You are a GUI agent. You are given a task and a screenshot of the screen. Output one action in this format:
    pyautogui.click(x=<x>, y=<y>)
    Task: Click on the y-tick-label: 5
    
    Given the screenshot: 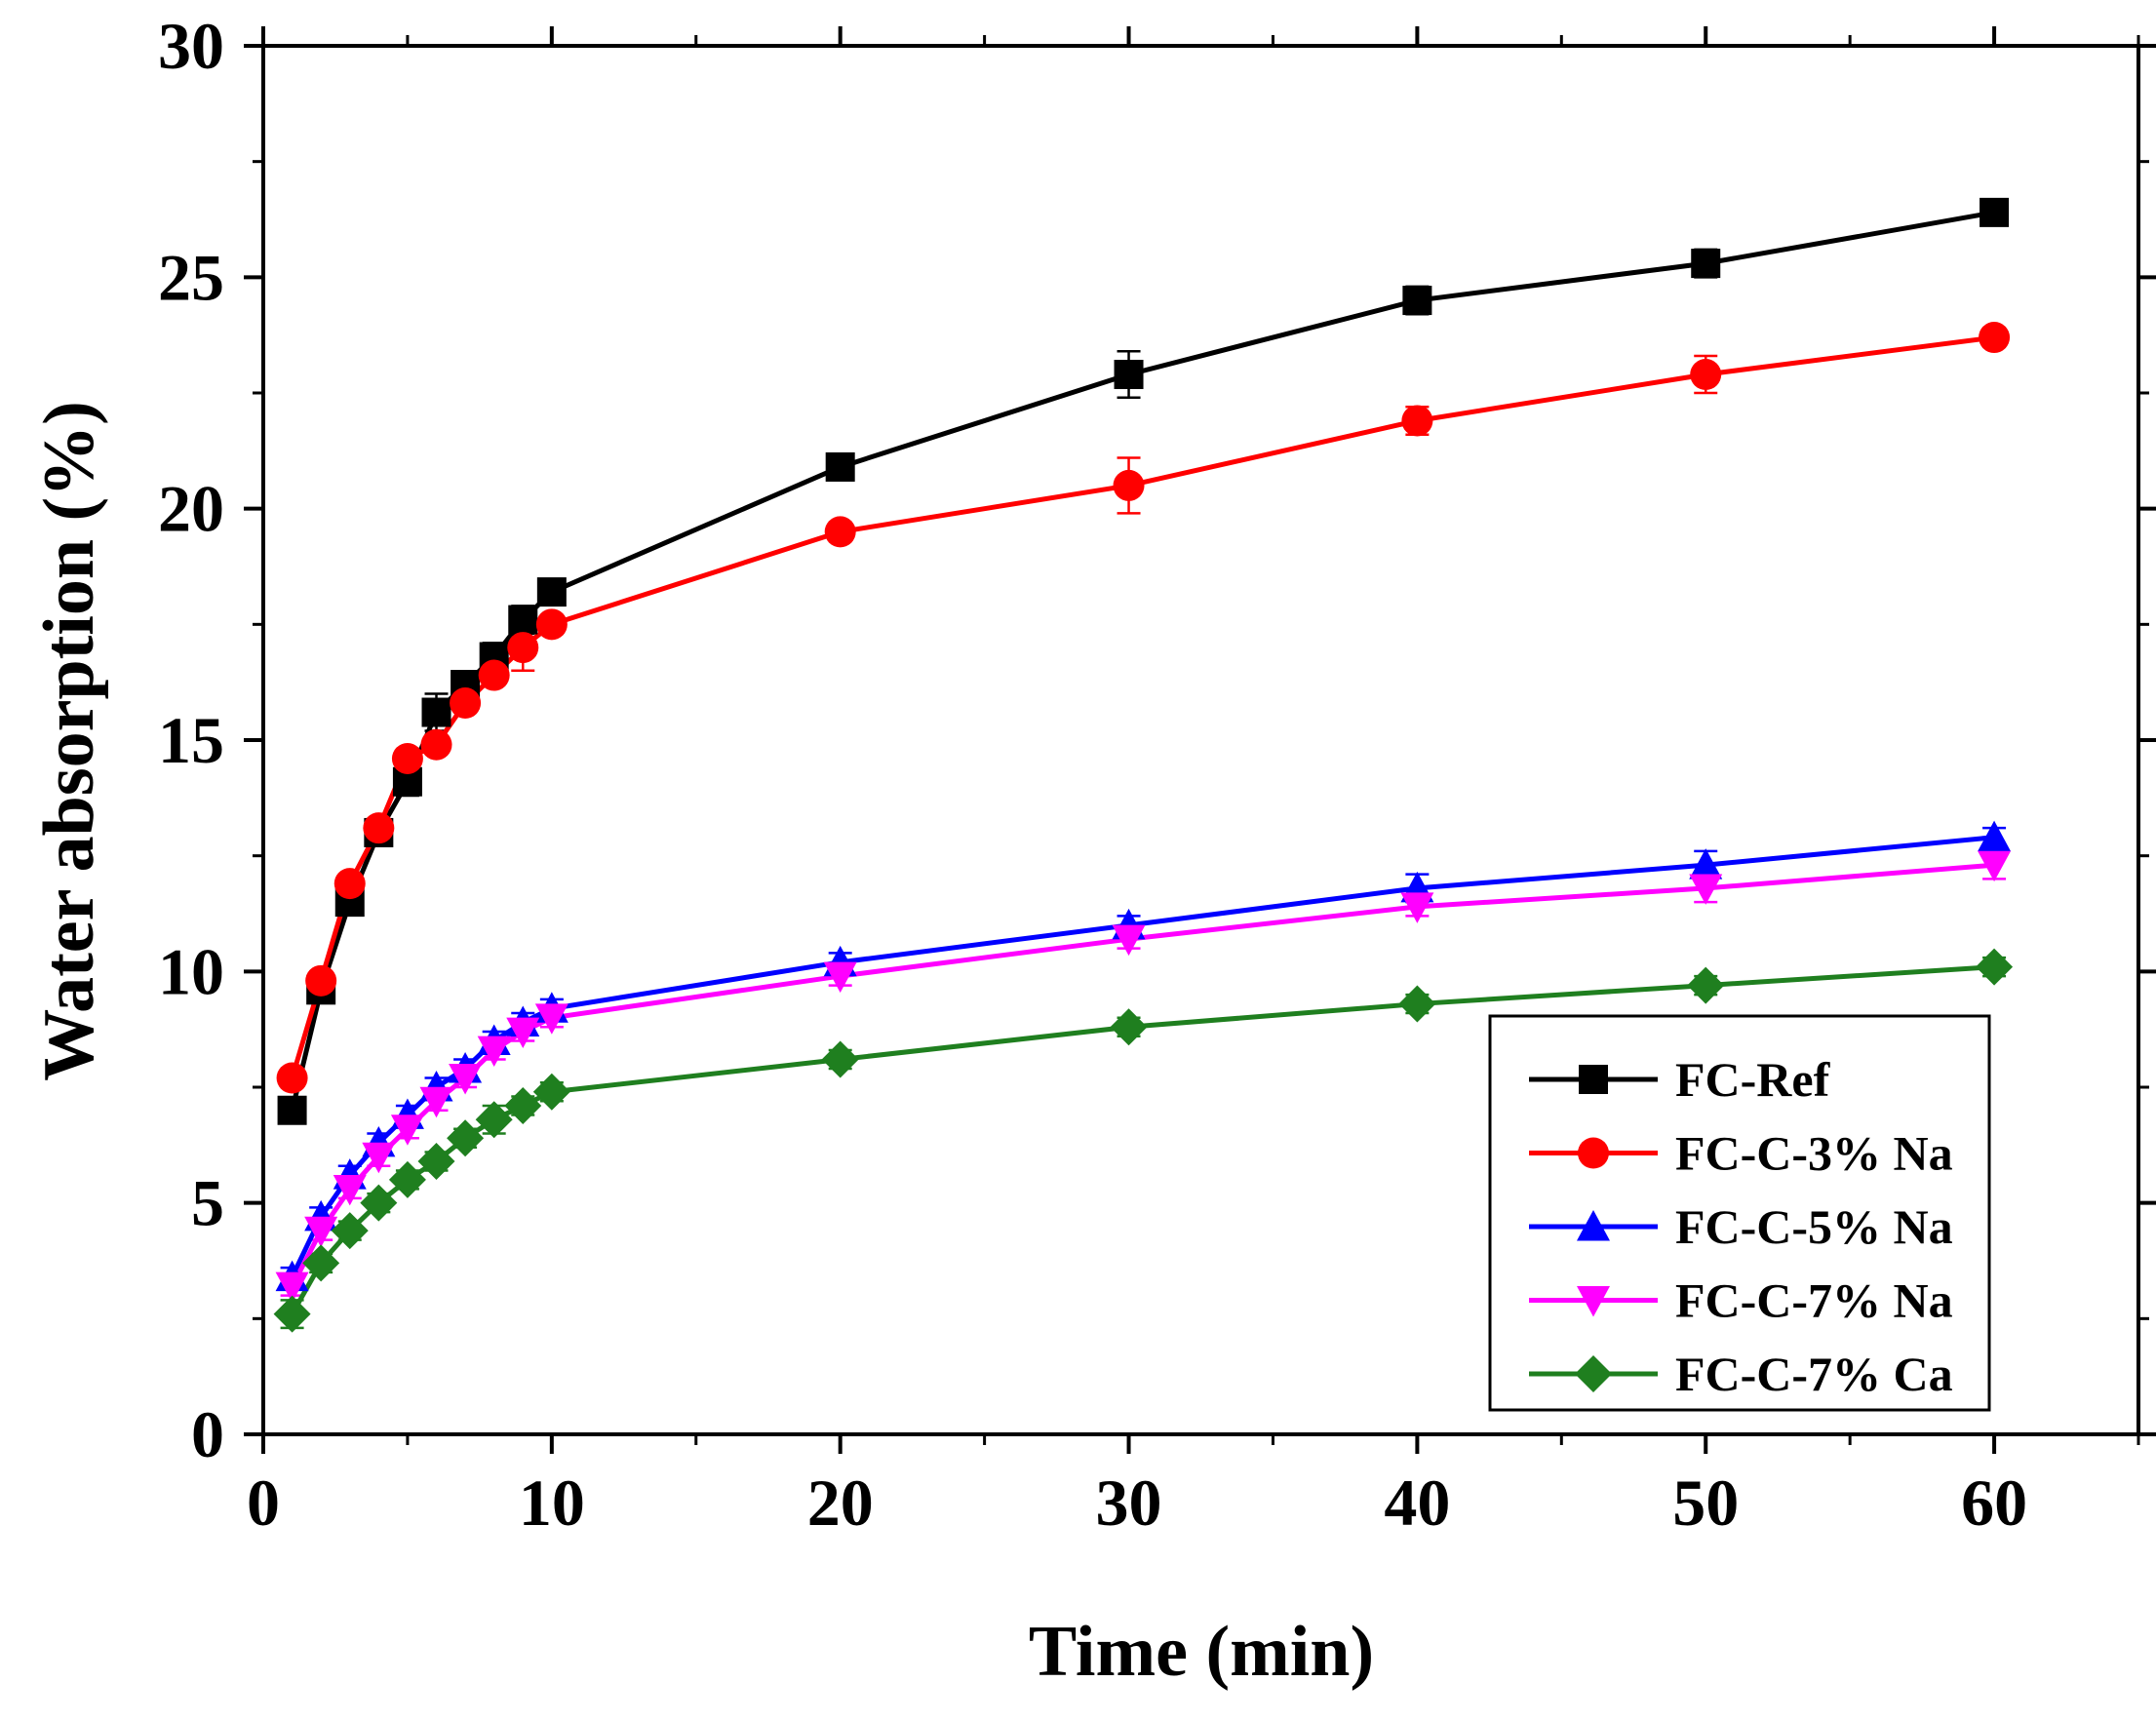 What is the action you would take?
    pyautogui.click(x=207, y=1203)
    